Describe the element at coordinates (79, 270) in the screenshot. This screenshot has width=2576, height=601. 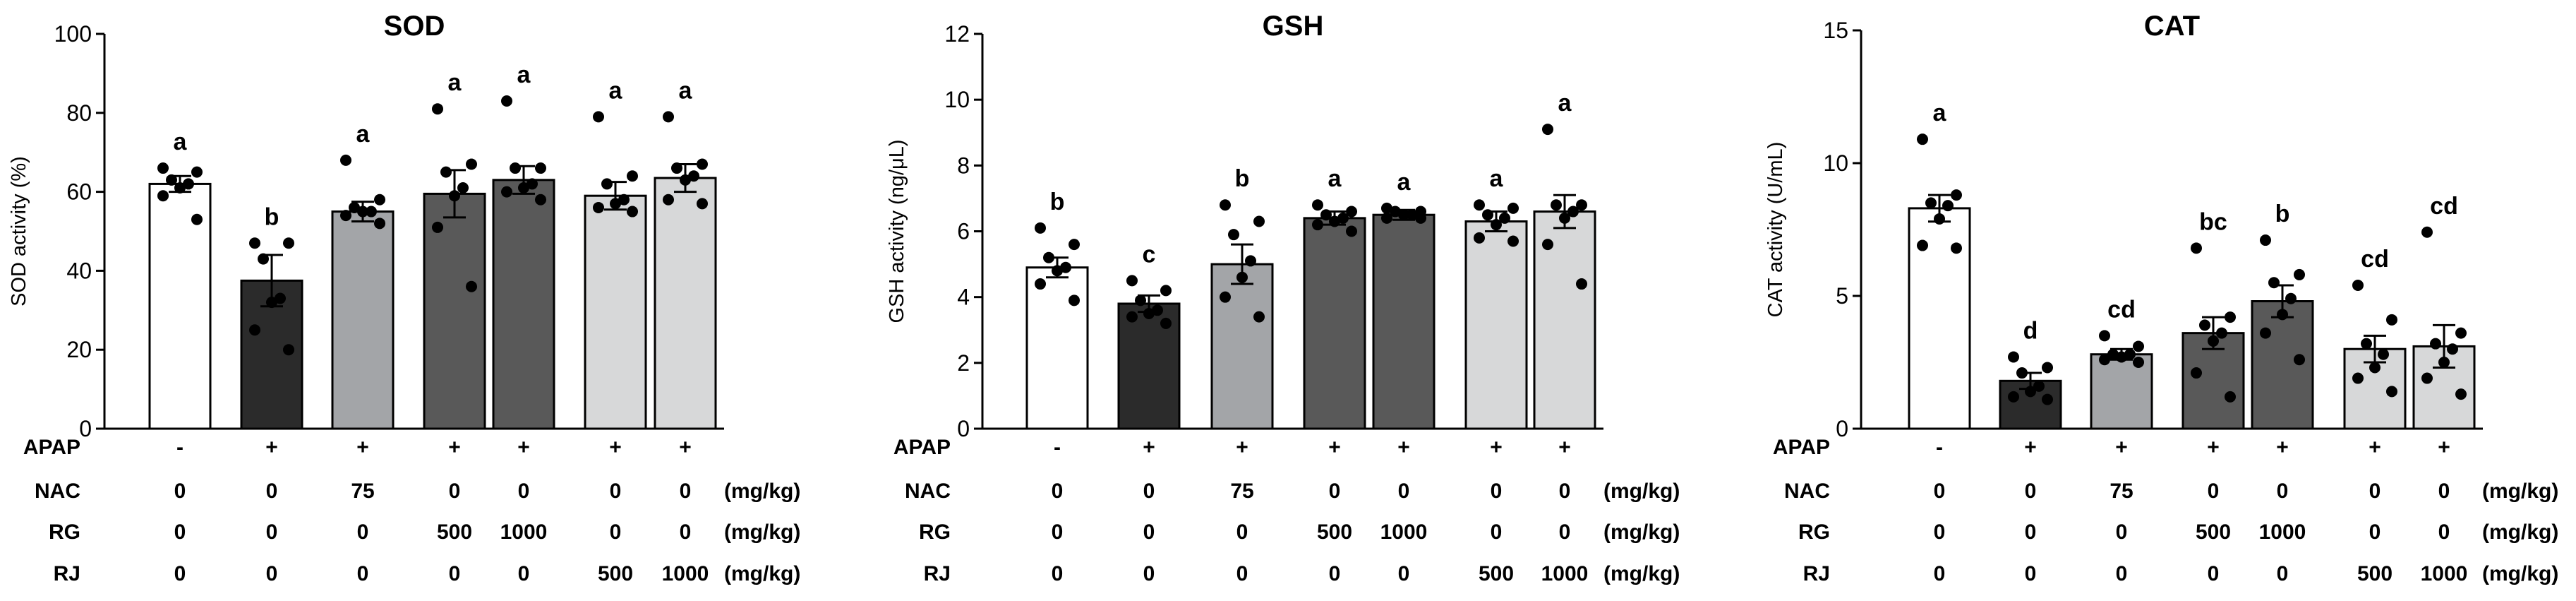
I see `y-tick-label: 40` at that location.